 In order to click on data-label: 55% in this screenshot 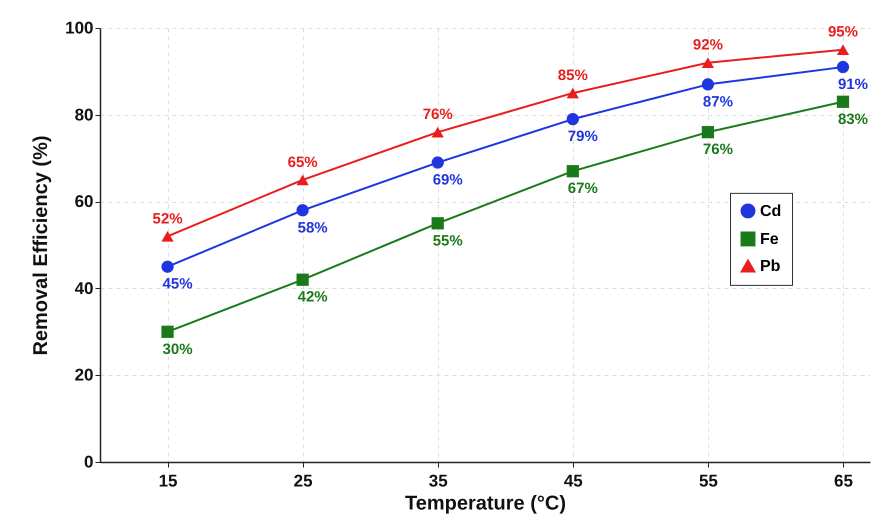, I will do `click(447, 241)`.